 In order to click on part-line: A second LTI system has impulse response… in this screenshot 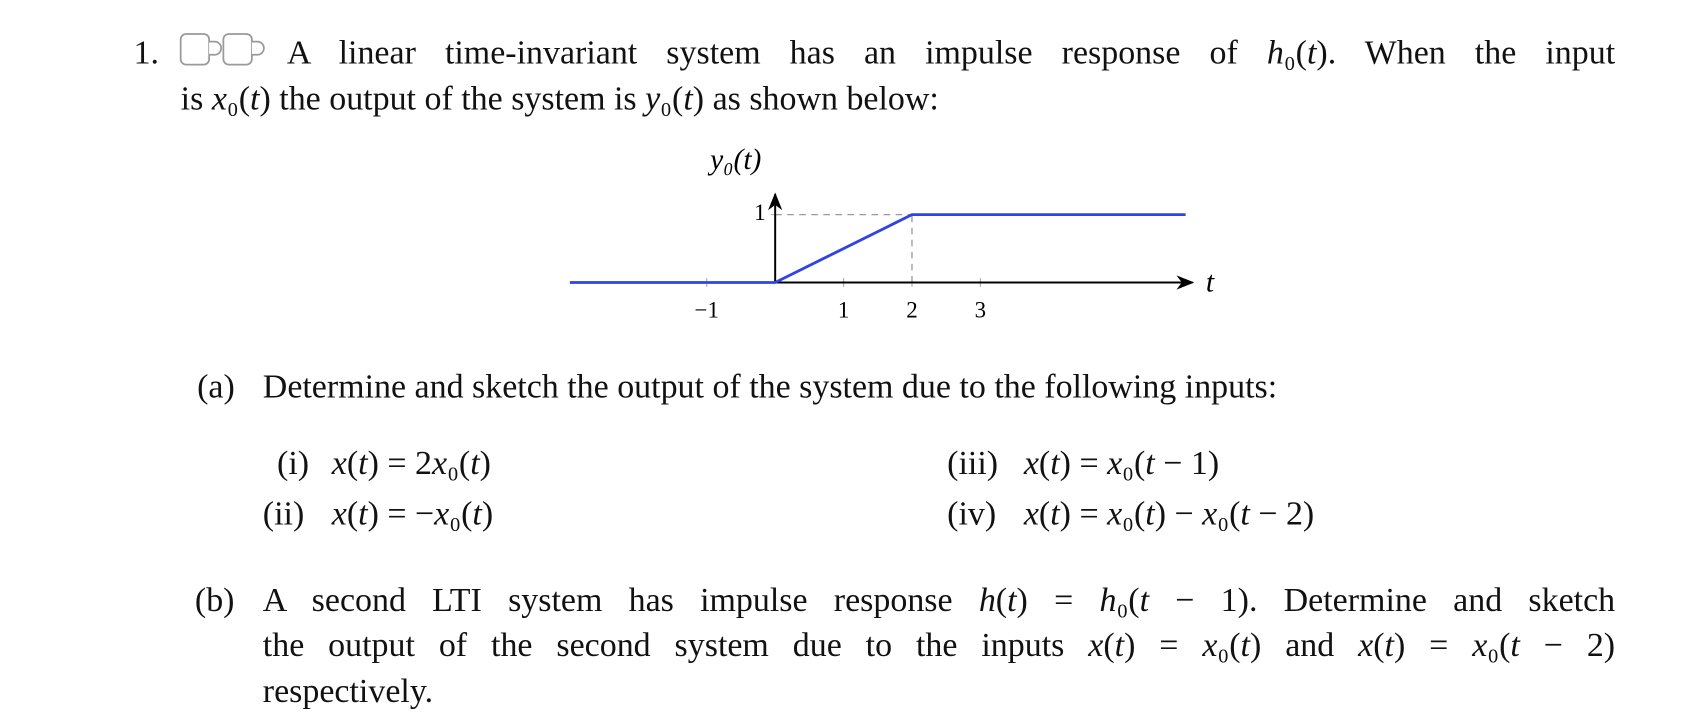, I will do `click(939, 600)`.